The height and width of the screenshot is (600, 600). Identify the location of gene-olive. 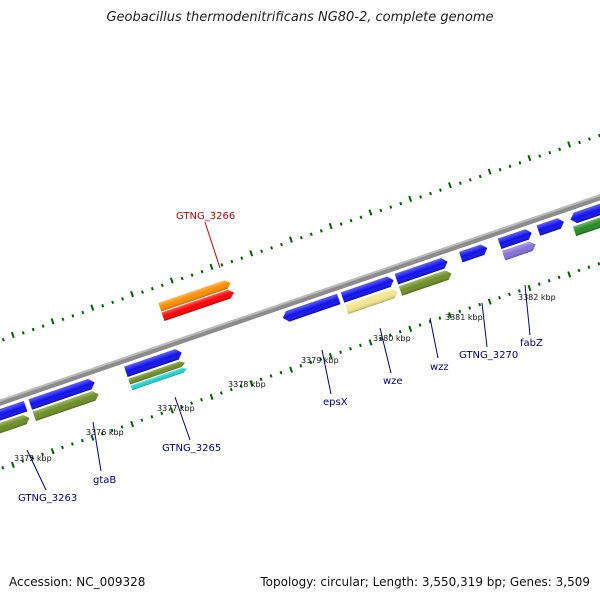
(15, 426).